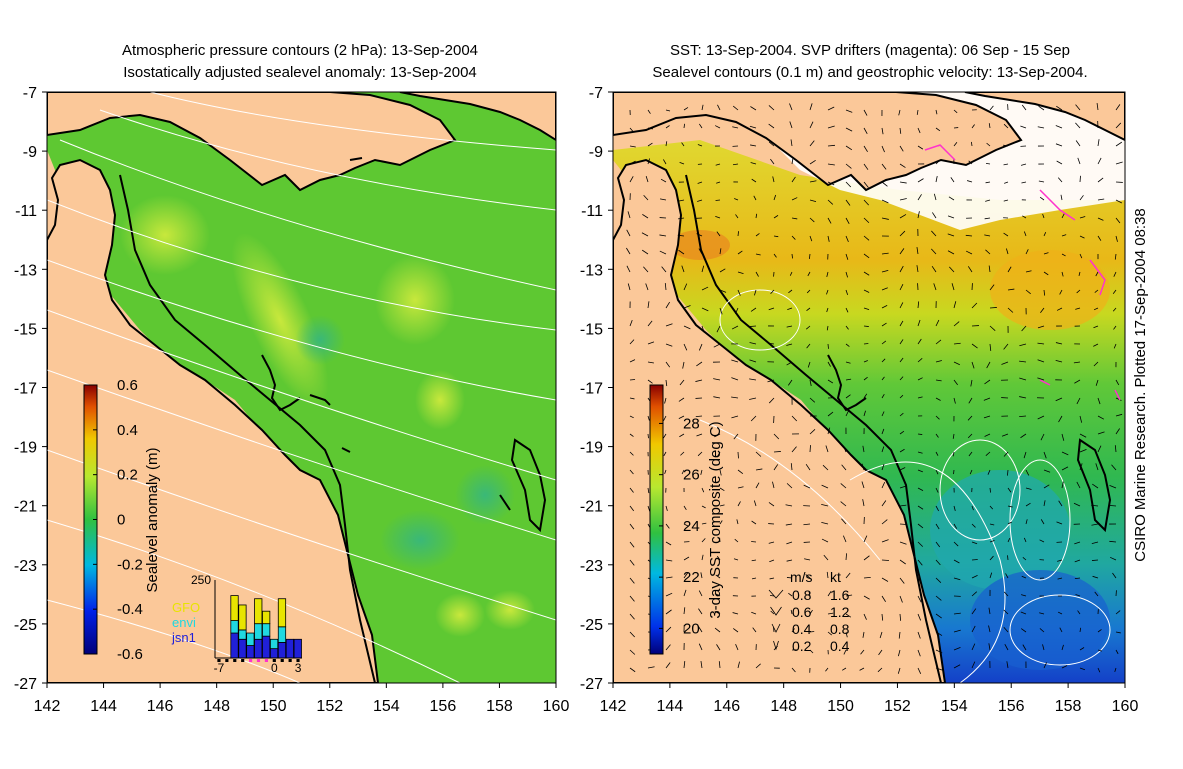 Image resolution: width=1183 pixels, height=769 pixels. I want to click on velocity-key-rows: 0.8 1.60.6 1.20.4 0.80.2 0.4, so click(809, 620).